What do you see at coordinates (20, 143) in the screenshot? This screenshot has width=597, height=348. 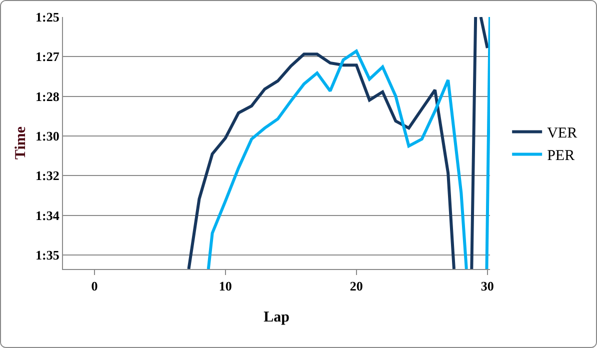 I see `y-axis-title: Time` at bounding box center [20, 143].